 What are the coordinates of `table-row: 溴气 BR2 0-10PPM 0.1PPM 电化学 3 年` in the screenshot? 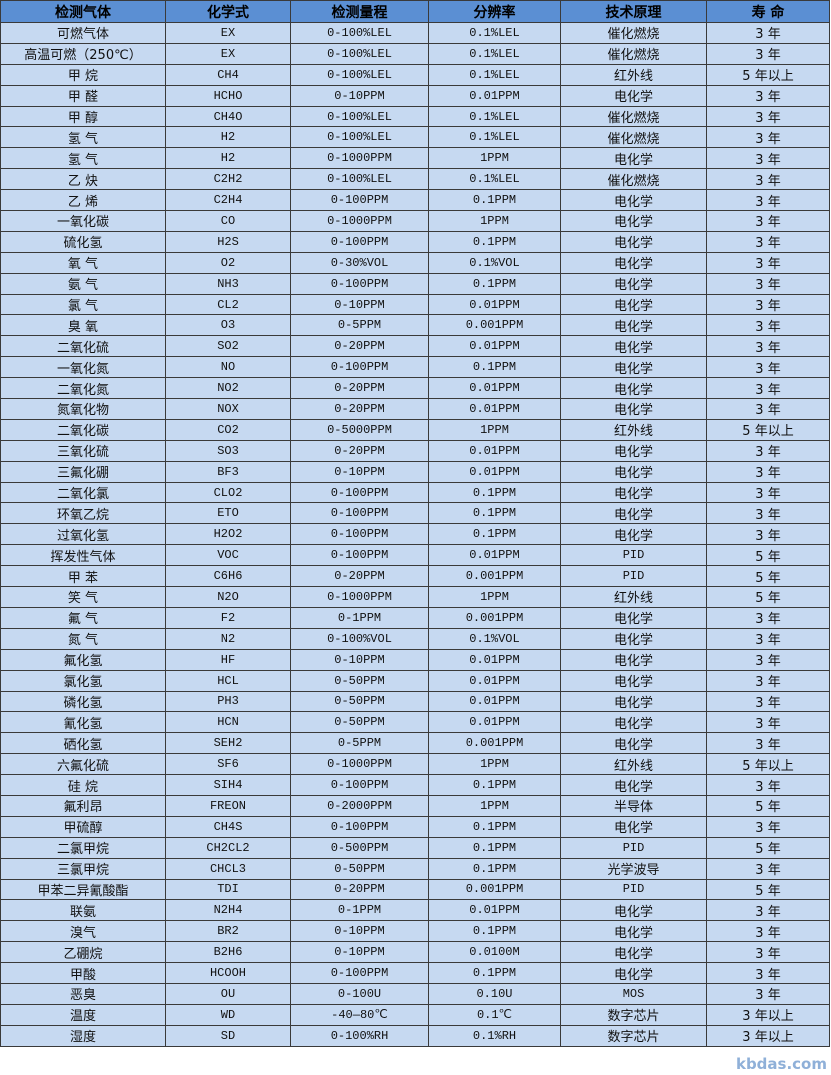 It's located at (415, 931).